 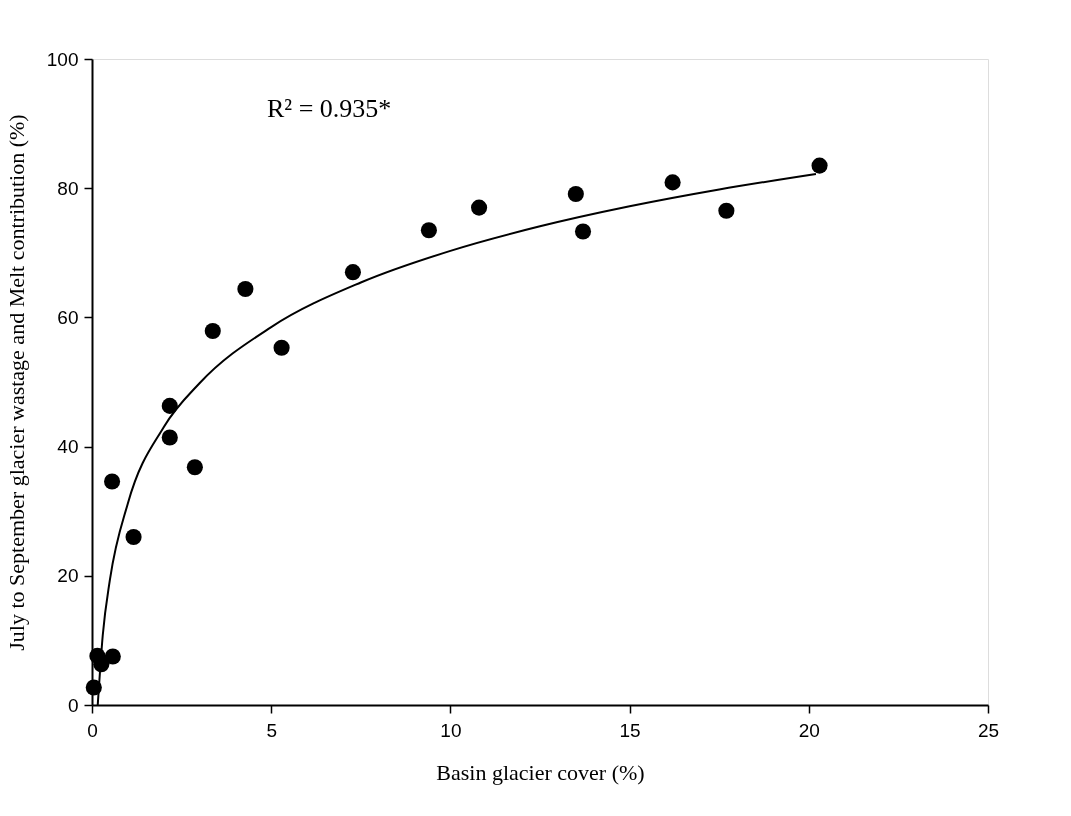 What do you see at coordinates (73, 705) in the screenshot?
I see `y-tick-label: 0` at bounding box center [73, 705].